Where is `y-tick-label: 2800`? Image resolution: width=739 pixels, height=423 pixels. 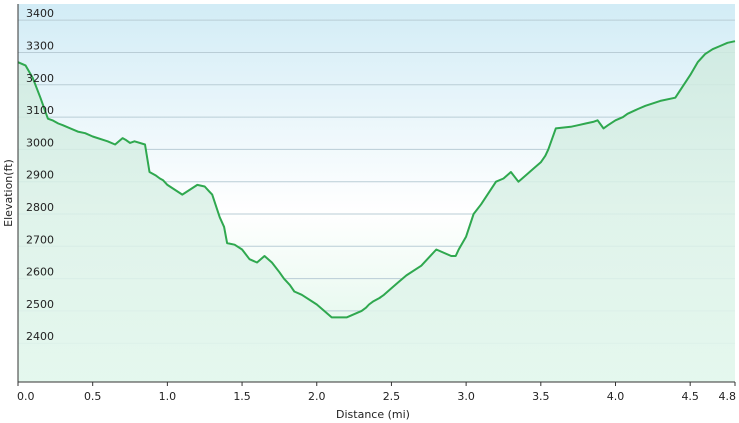
y-tick-label: 2800 is located at coordinates (40, 207).